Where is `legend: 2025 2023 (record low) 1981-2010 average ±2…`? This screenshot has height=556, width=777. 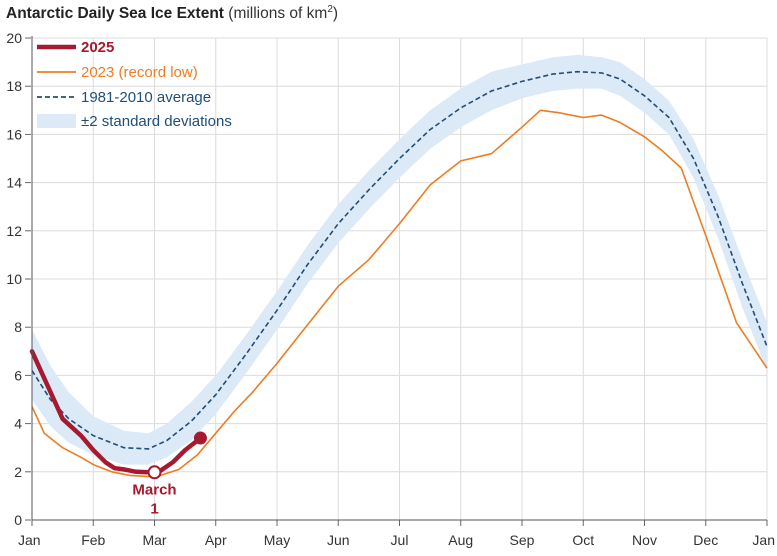 legend: 2025 2023 (record low) 1981-2010 average ±2… is located at coordinates (134, 84).